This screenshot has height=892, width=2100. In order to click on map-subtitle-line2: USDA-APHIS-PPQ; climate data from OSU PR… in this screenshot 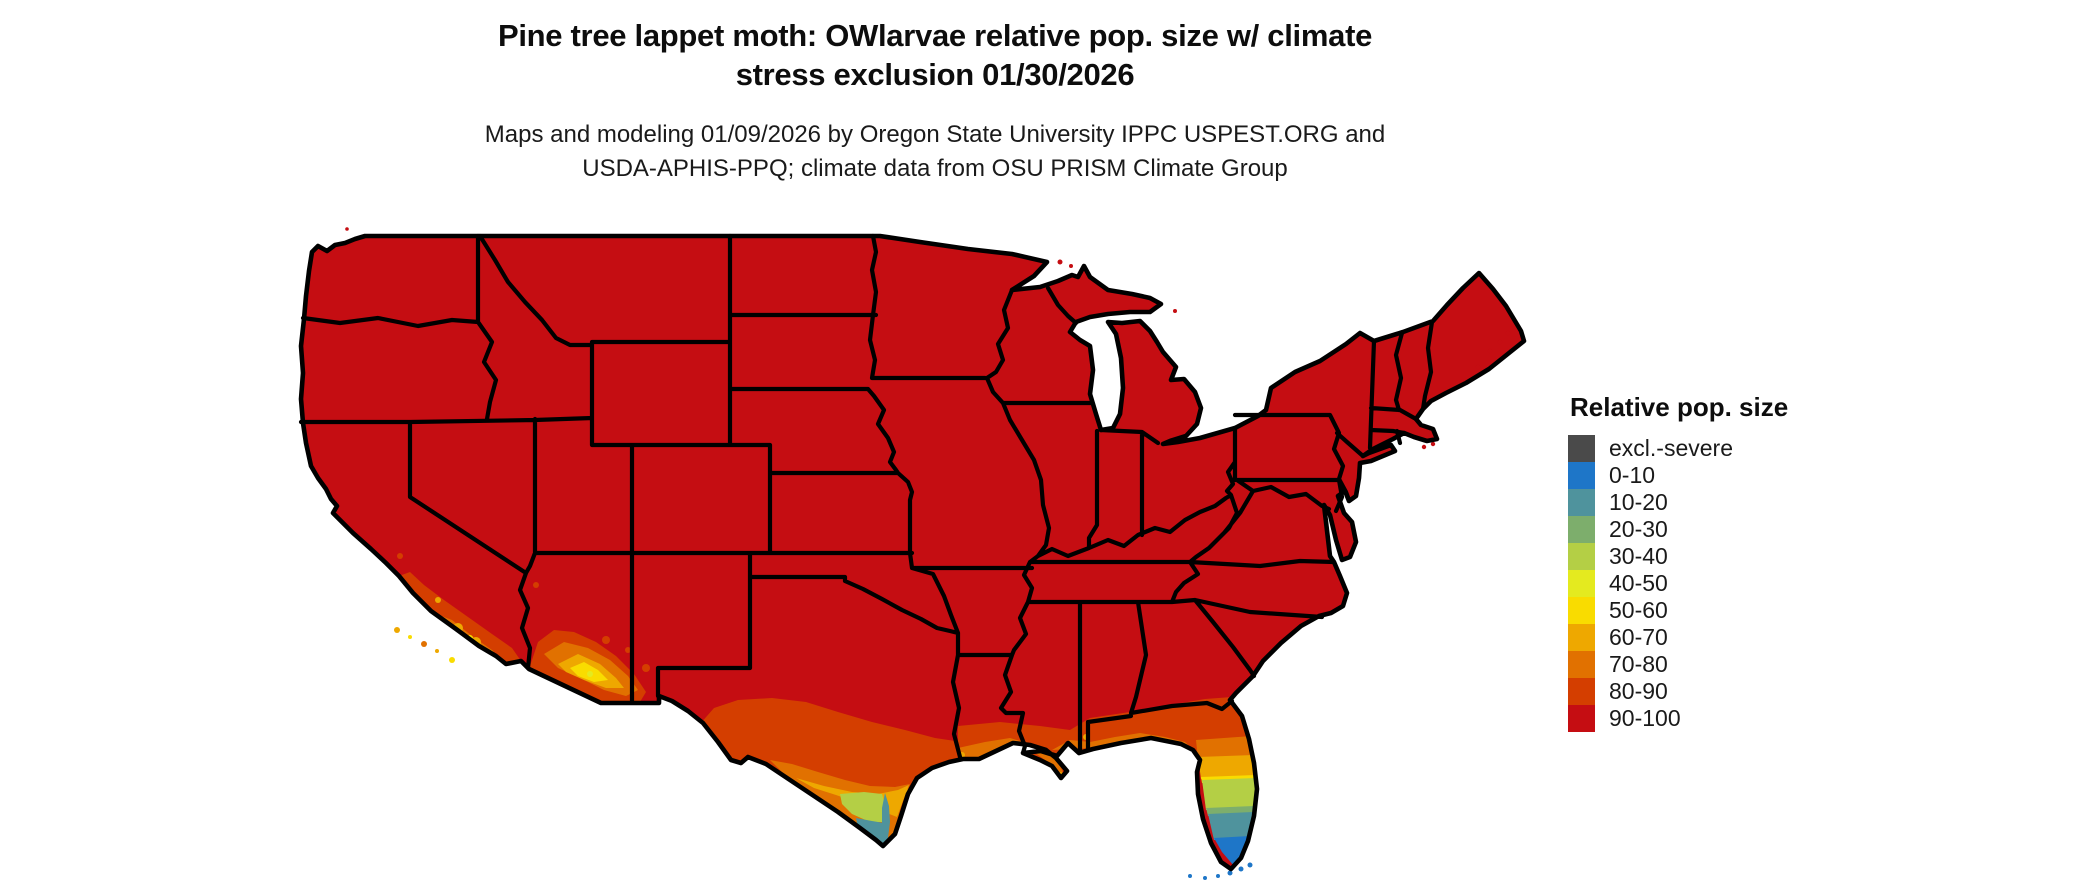, I will do `click(935, 168)`.